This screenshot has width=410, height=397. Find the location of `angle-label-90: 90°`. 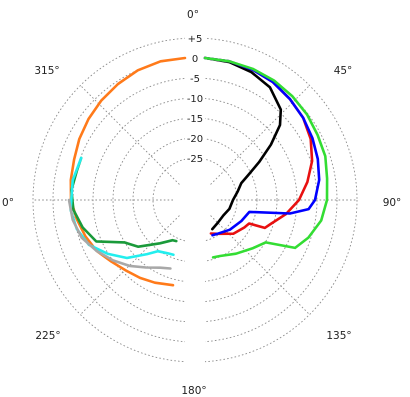

angle-label-90: 90° is located at coordinates (392, 203).